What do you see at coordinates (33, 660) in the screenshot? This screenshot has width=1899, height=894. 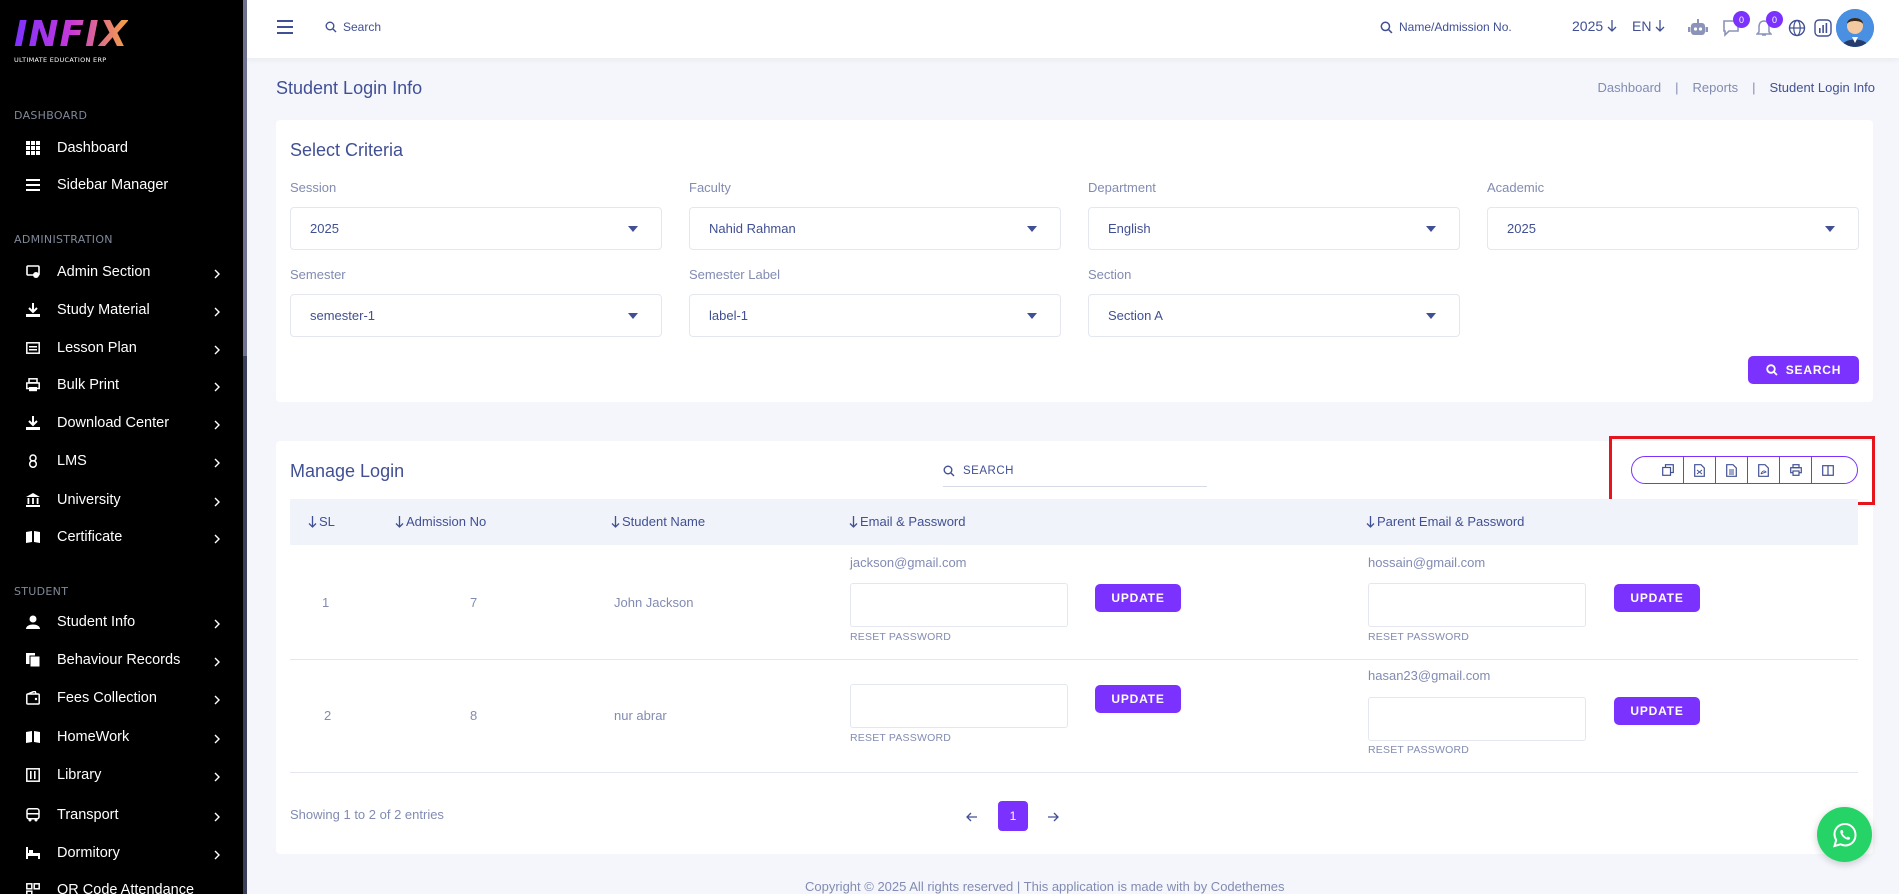 I see `records-icon` at bounding box center [33, 660].